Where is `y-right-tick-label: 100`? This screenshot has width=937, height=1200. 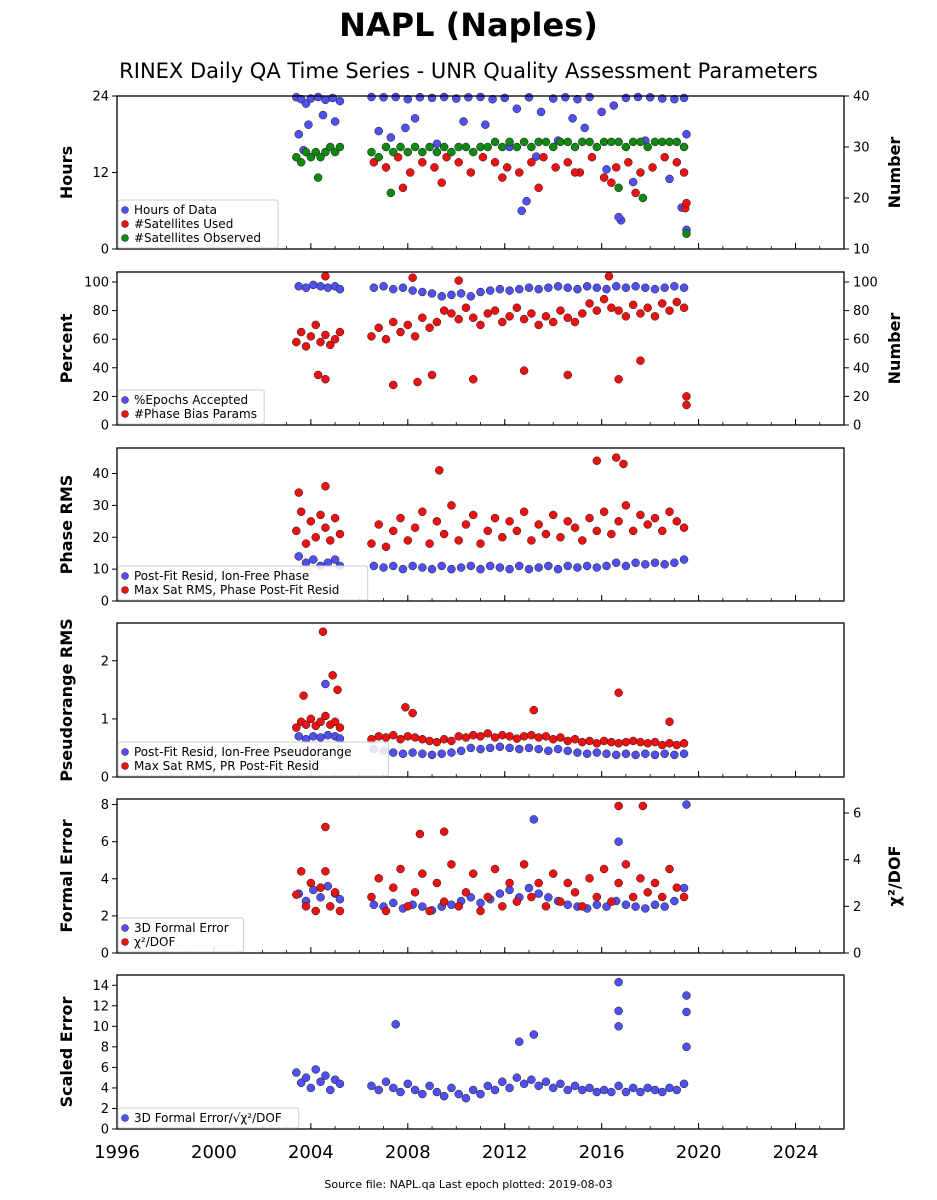
y-right-tick-label: 100 is located at coordinates (865, 283).